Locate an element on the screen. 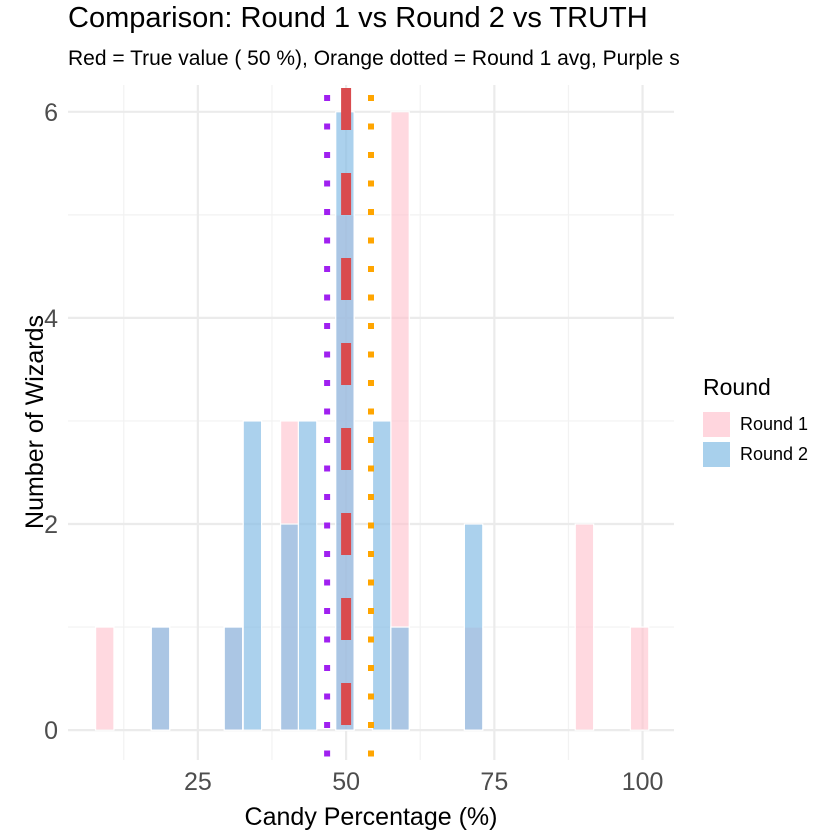 The height and width of the screenshot is (840, 840). x-tick-label: 25 is located at coordinates (198, 782).